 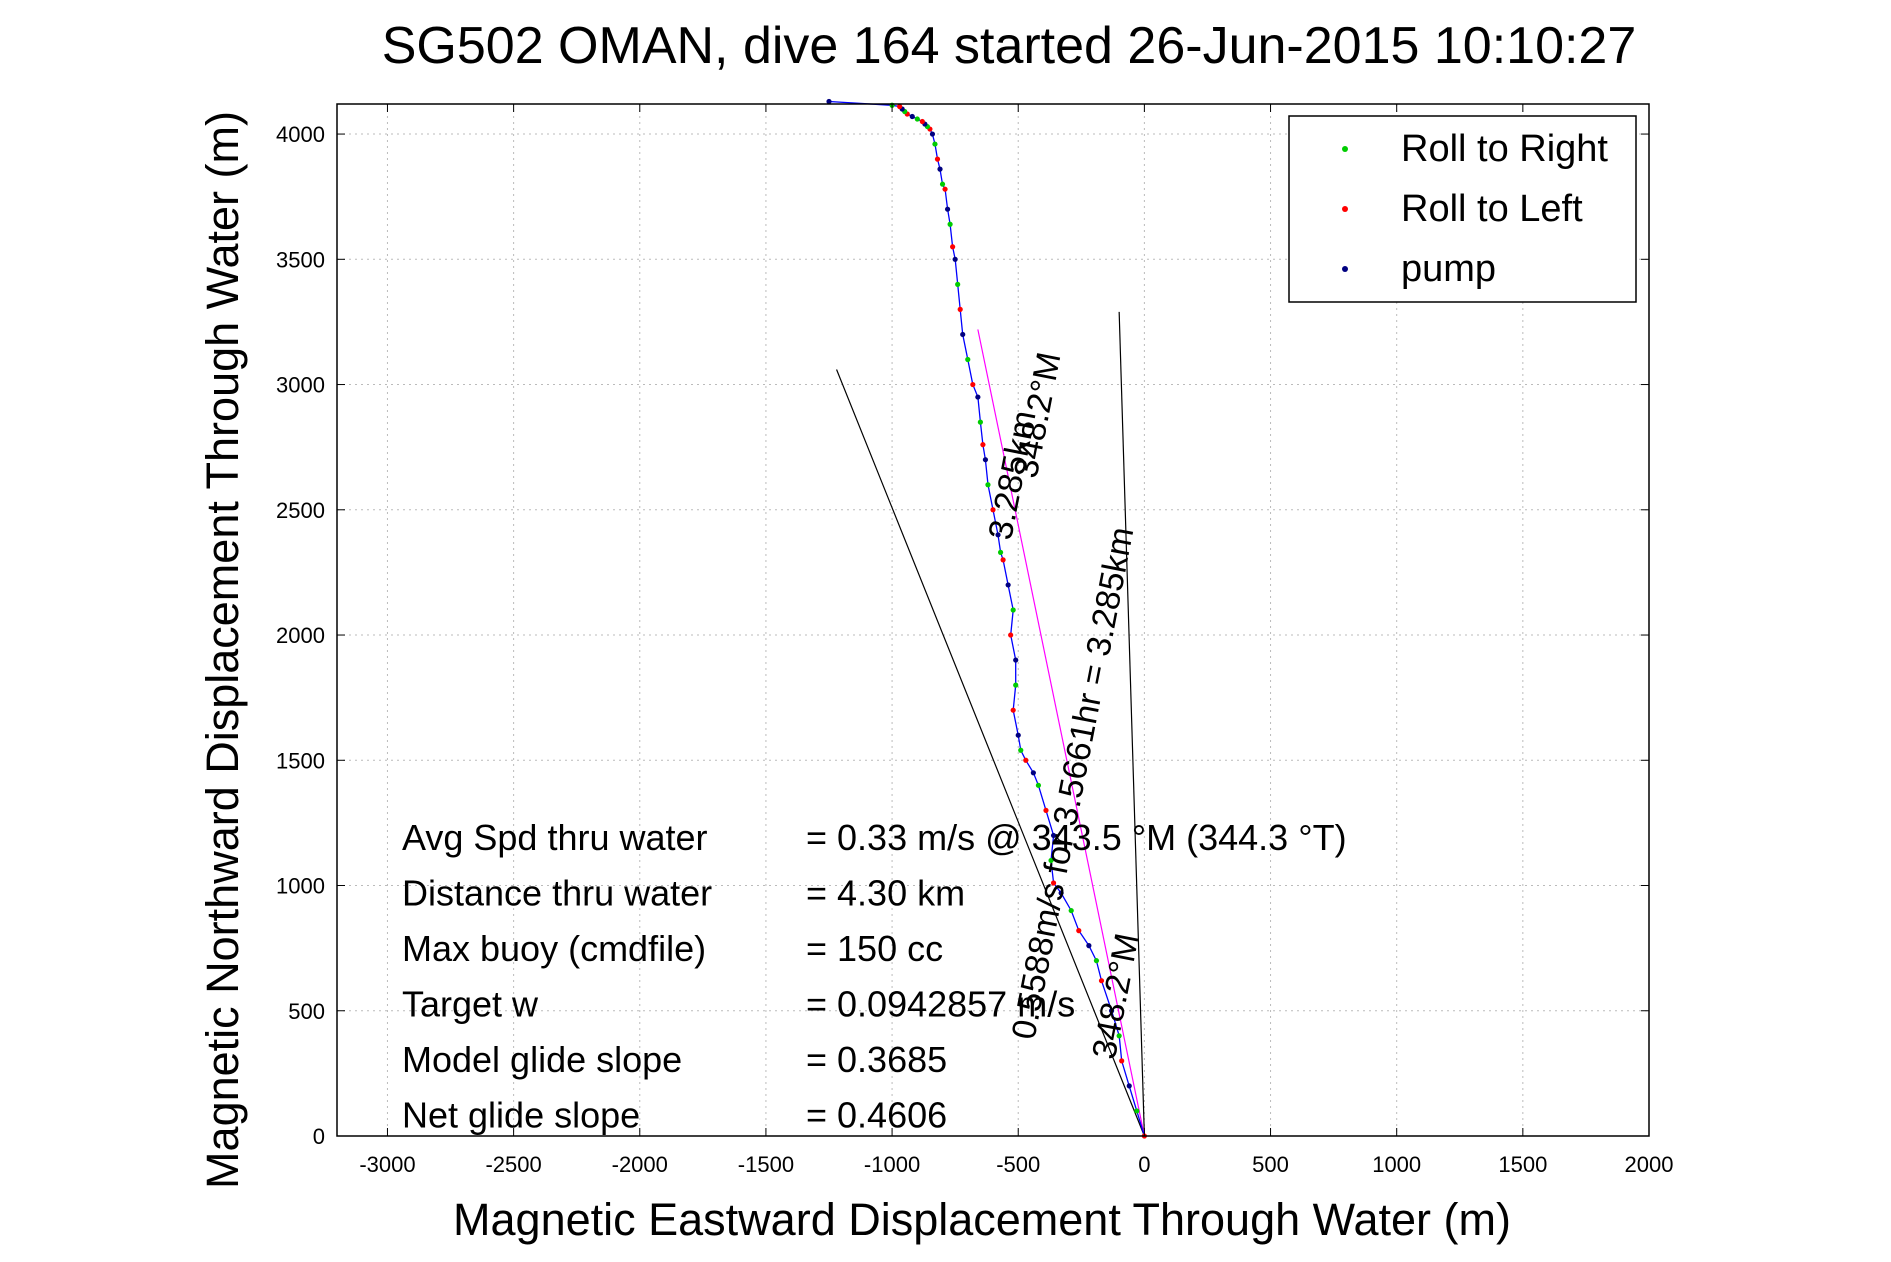 I want to click on x-tick-label: -1000, so click(x=892, y=1164).